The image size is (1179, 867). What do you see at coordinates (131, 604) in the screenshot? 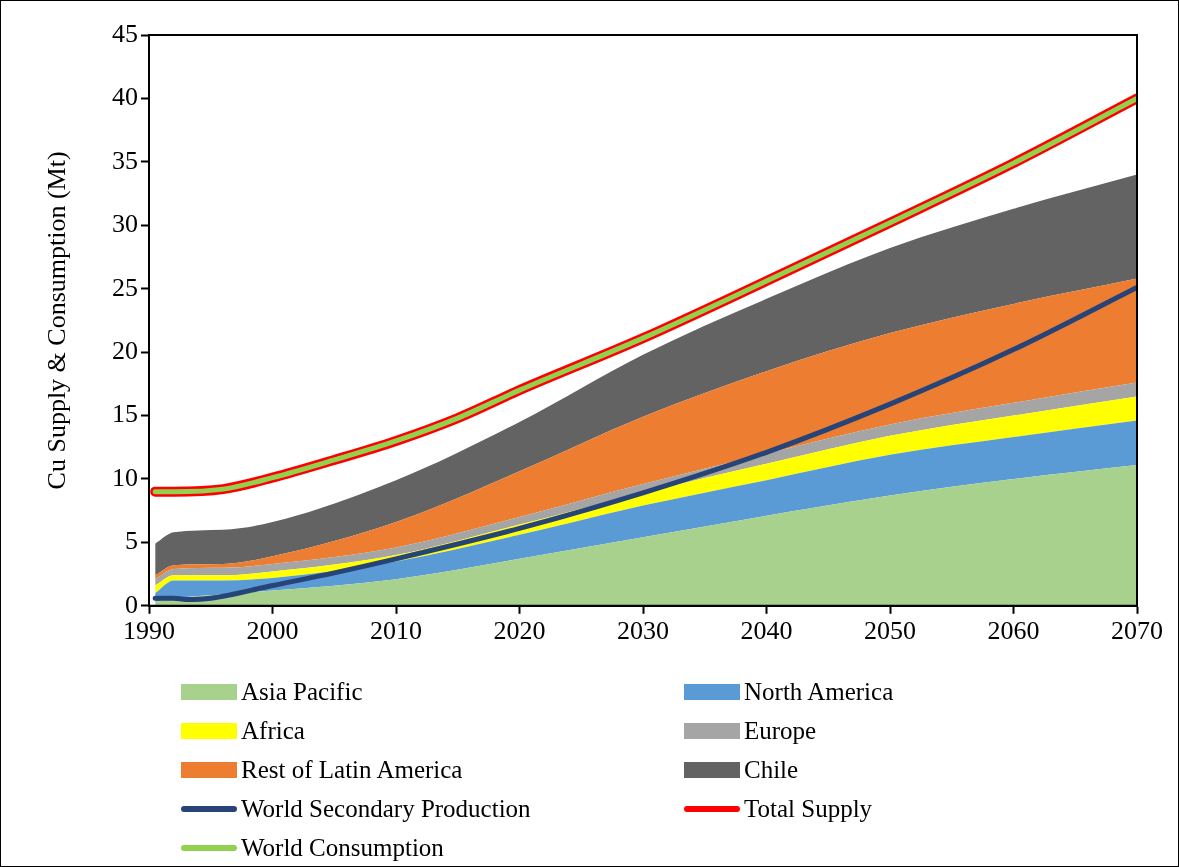
I see `y-tick-label: 0` at bounding box center [131, 604].